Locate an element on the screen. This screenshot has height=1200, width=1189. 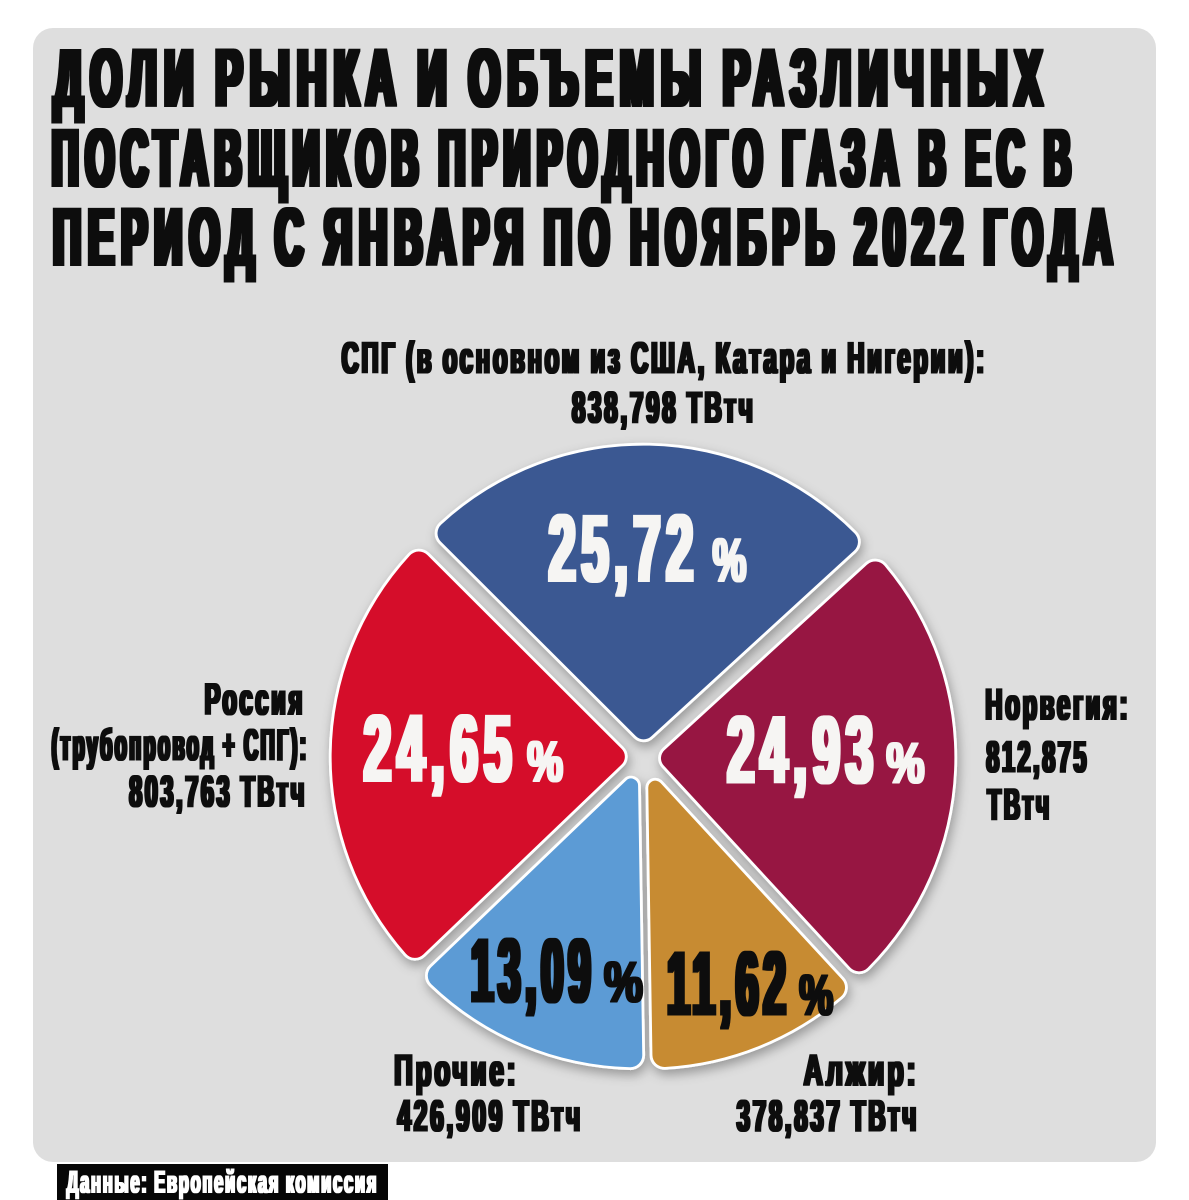
svg-text: 25,72 is located at coordinates (624, 548).